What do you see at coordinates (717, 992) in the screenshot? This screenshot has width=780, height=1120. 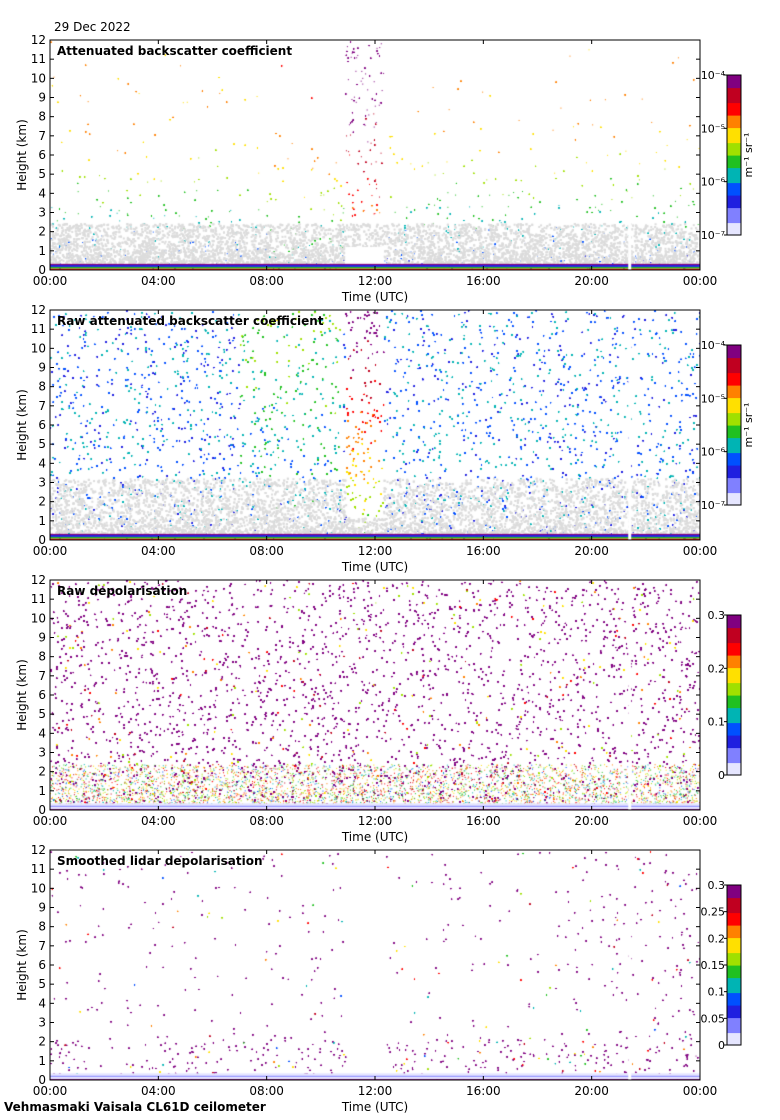 I see `colorbar-tick-label: 0.1` at bounding box center [717, 992].